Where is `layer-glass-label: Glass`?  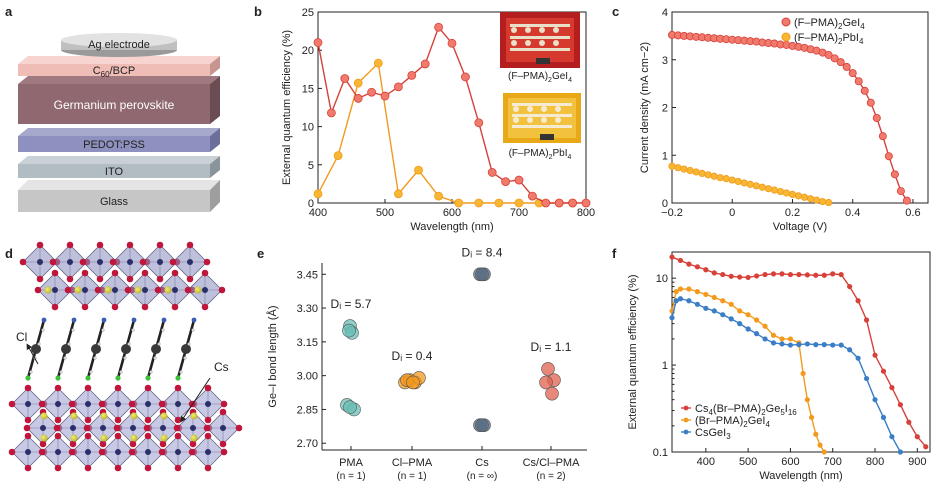
layer-glass-label: Glass is located at coordinates (114, 202).